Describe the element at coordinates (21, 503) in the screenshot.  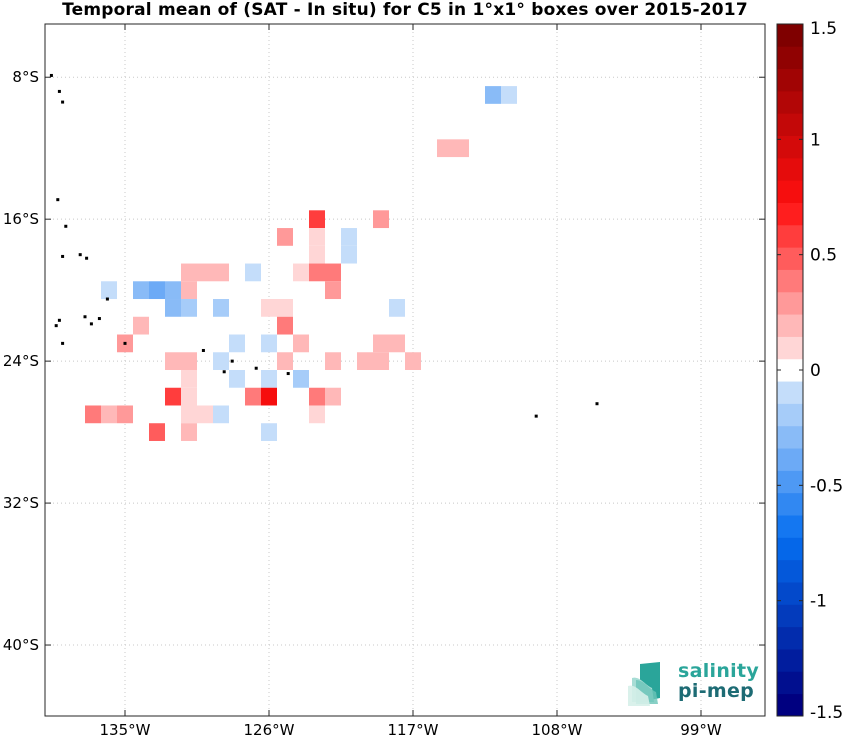
I see `y-tick-label: 32°S` at that location.